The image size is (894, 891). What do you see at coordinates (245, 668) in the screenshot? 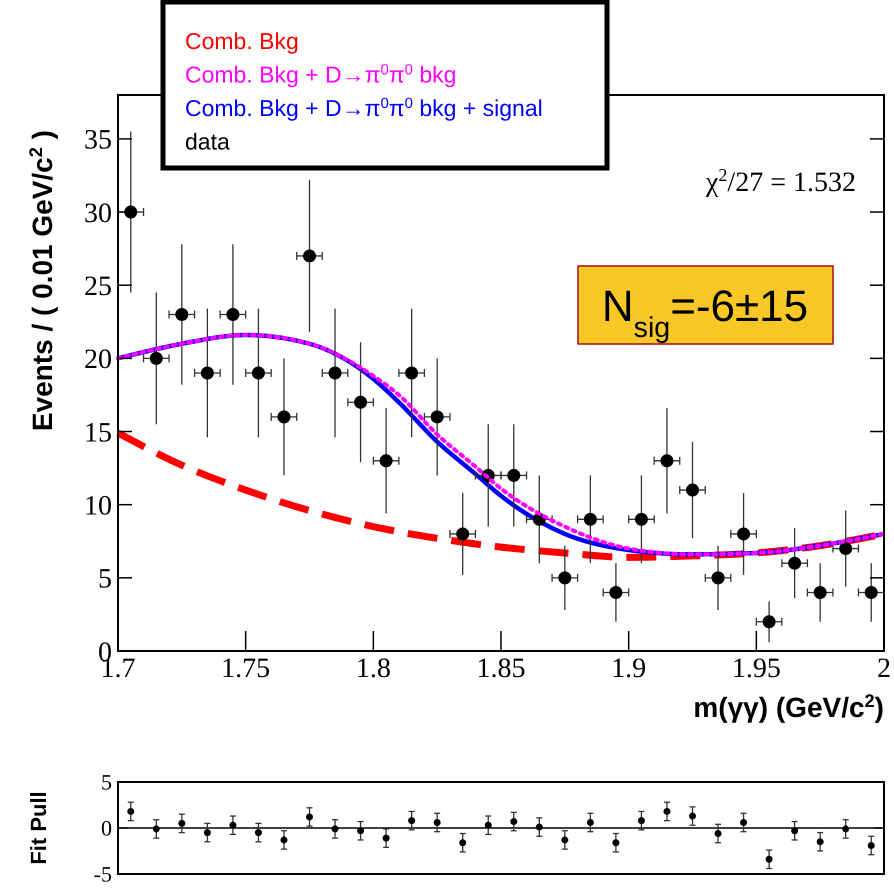
I see `x-tick-label: 1.75` at bounding box center [245, 668].